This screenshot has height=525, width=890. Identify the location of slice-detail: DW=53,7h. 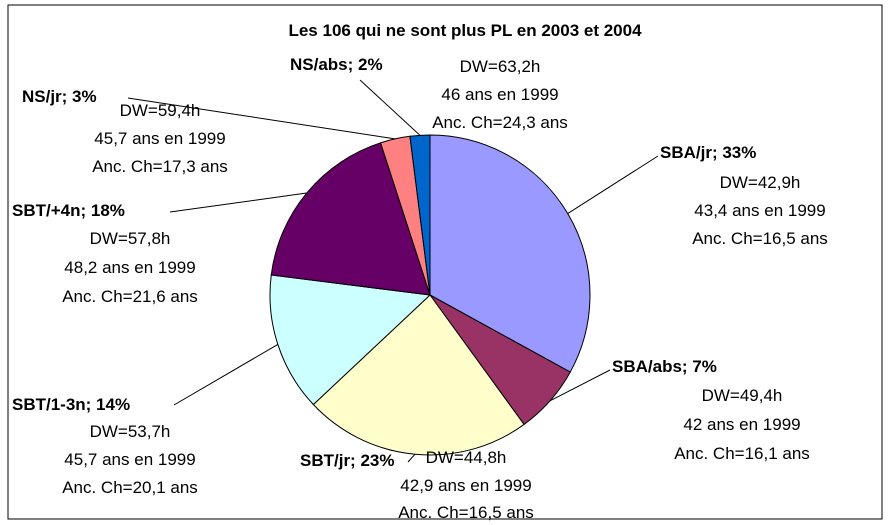
(130, 431).